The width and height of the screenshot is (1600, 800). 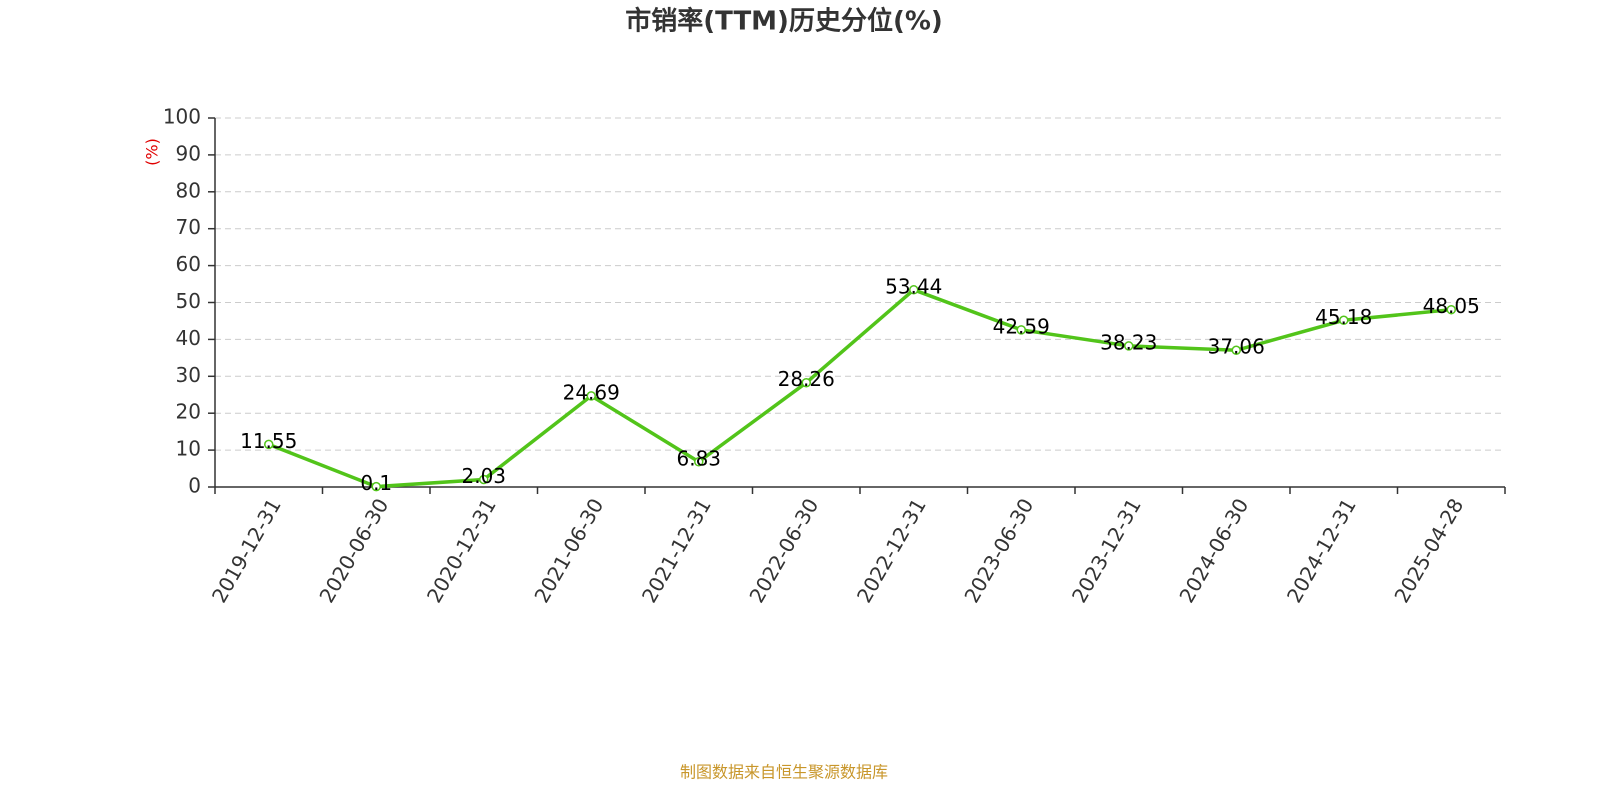 I want to click on x-tick-label: 2023-06-30, so click(x=998, y=550).